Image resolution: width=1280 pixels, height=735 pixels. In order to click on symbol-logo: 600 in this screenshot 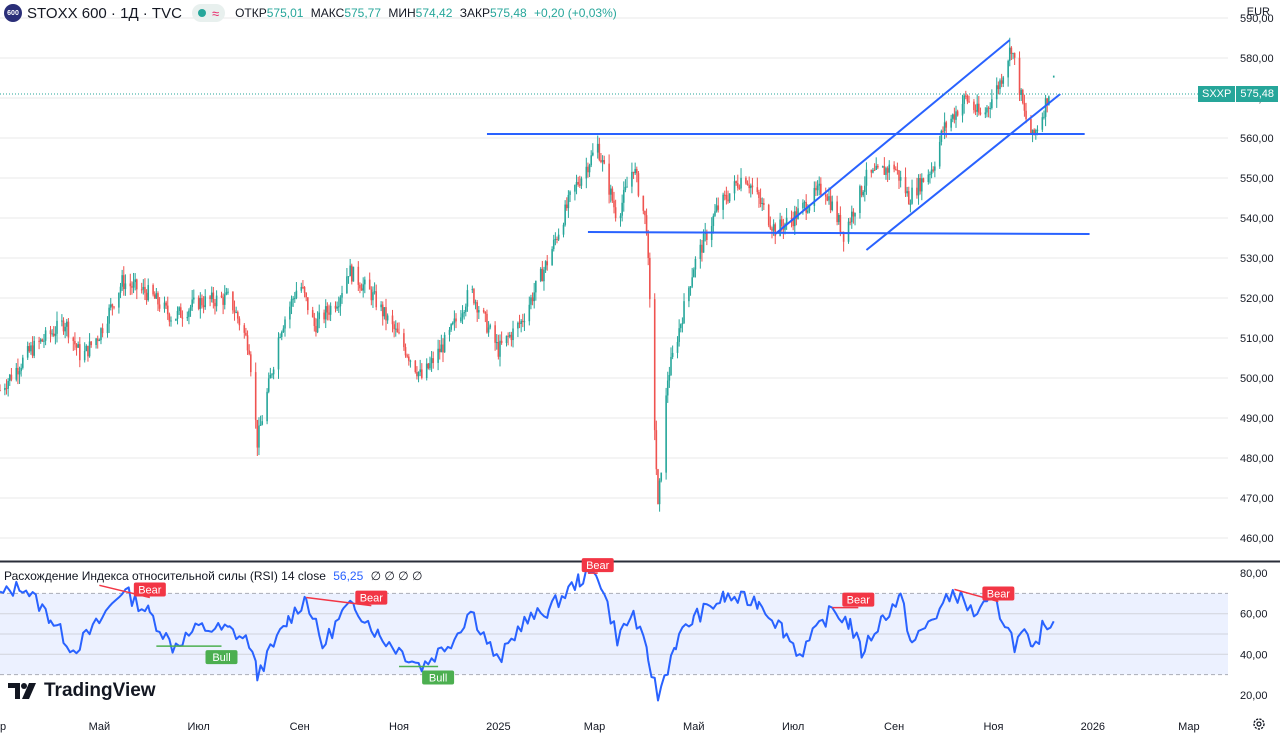, I will do `click(13, 13)`.